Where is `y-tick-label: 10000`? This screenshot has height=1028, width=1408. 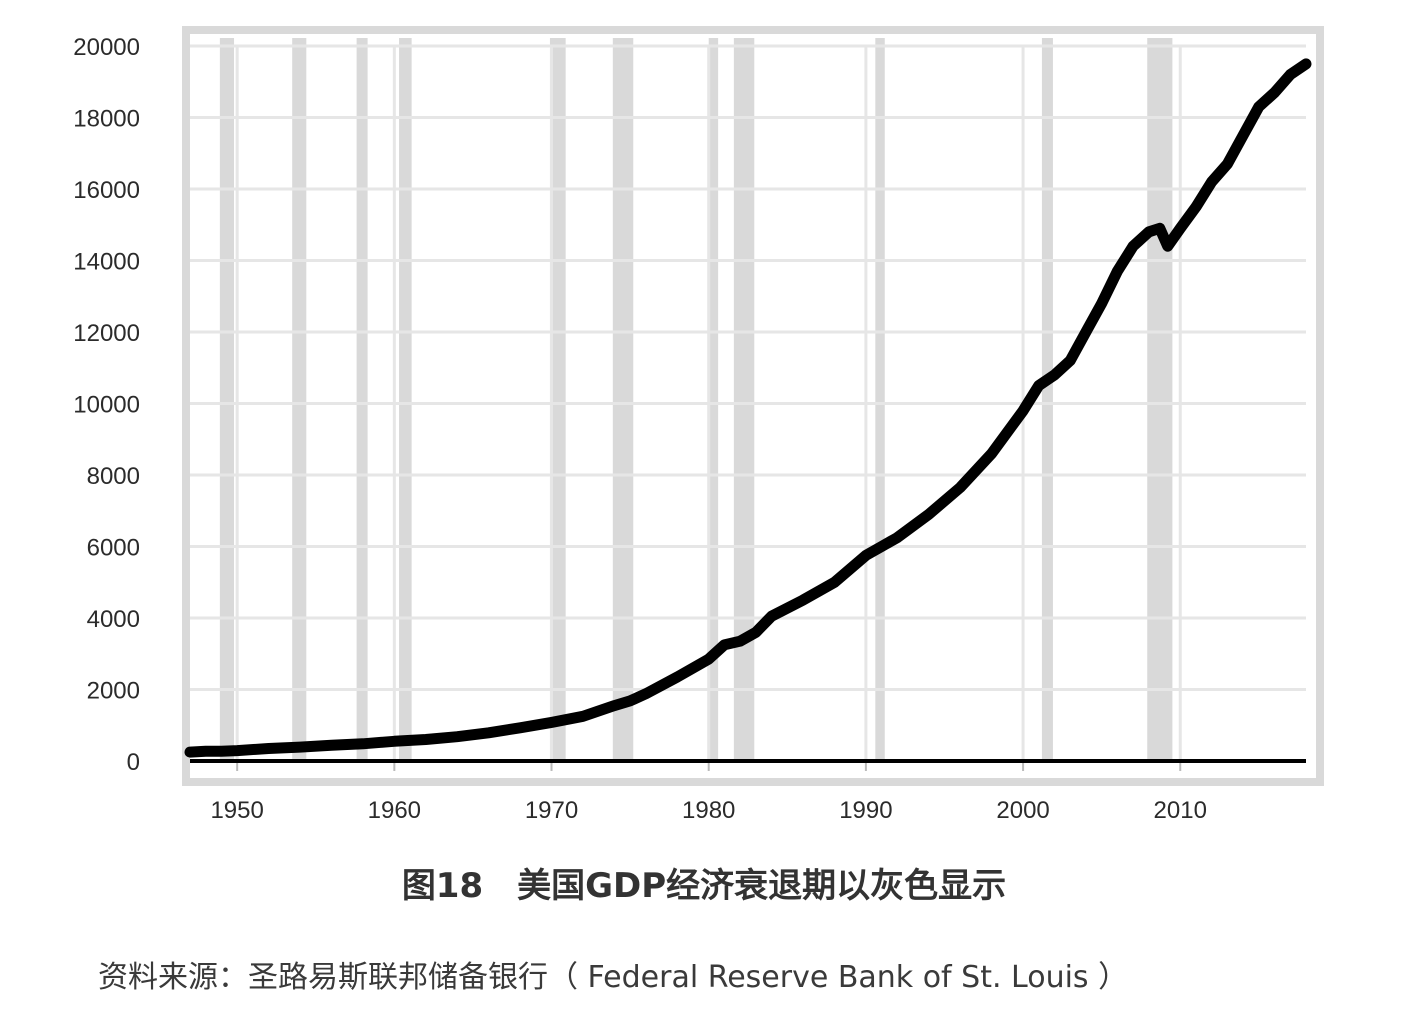
y-tick-label: 10000 is located at coordinates (106, 405).